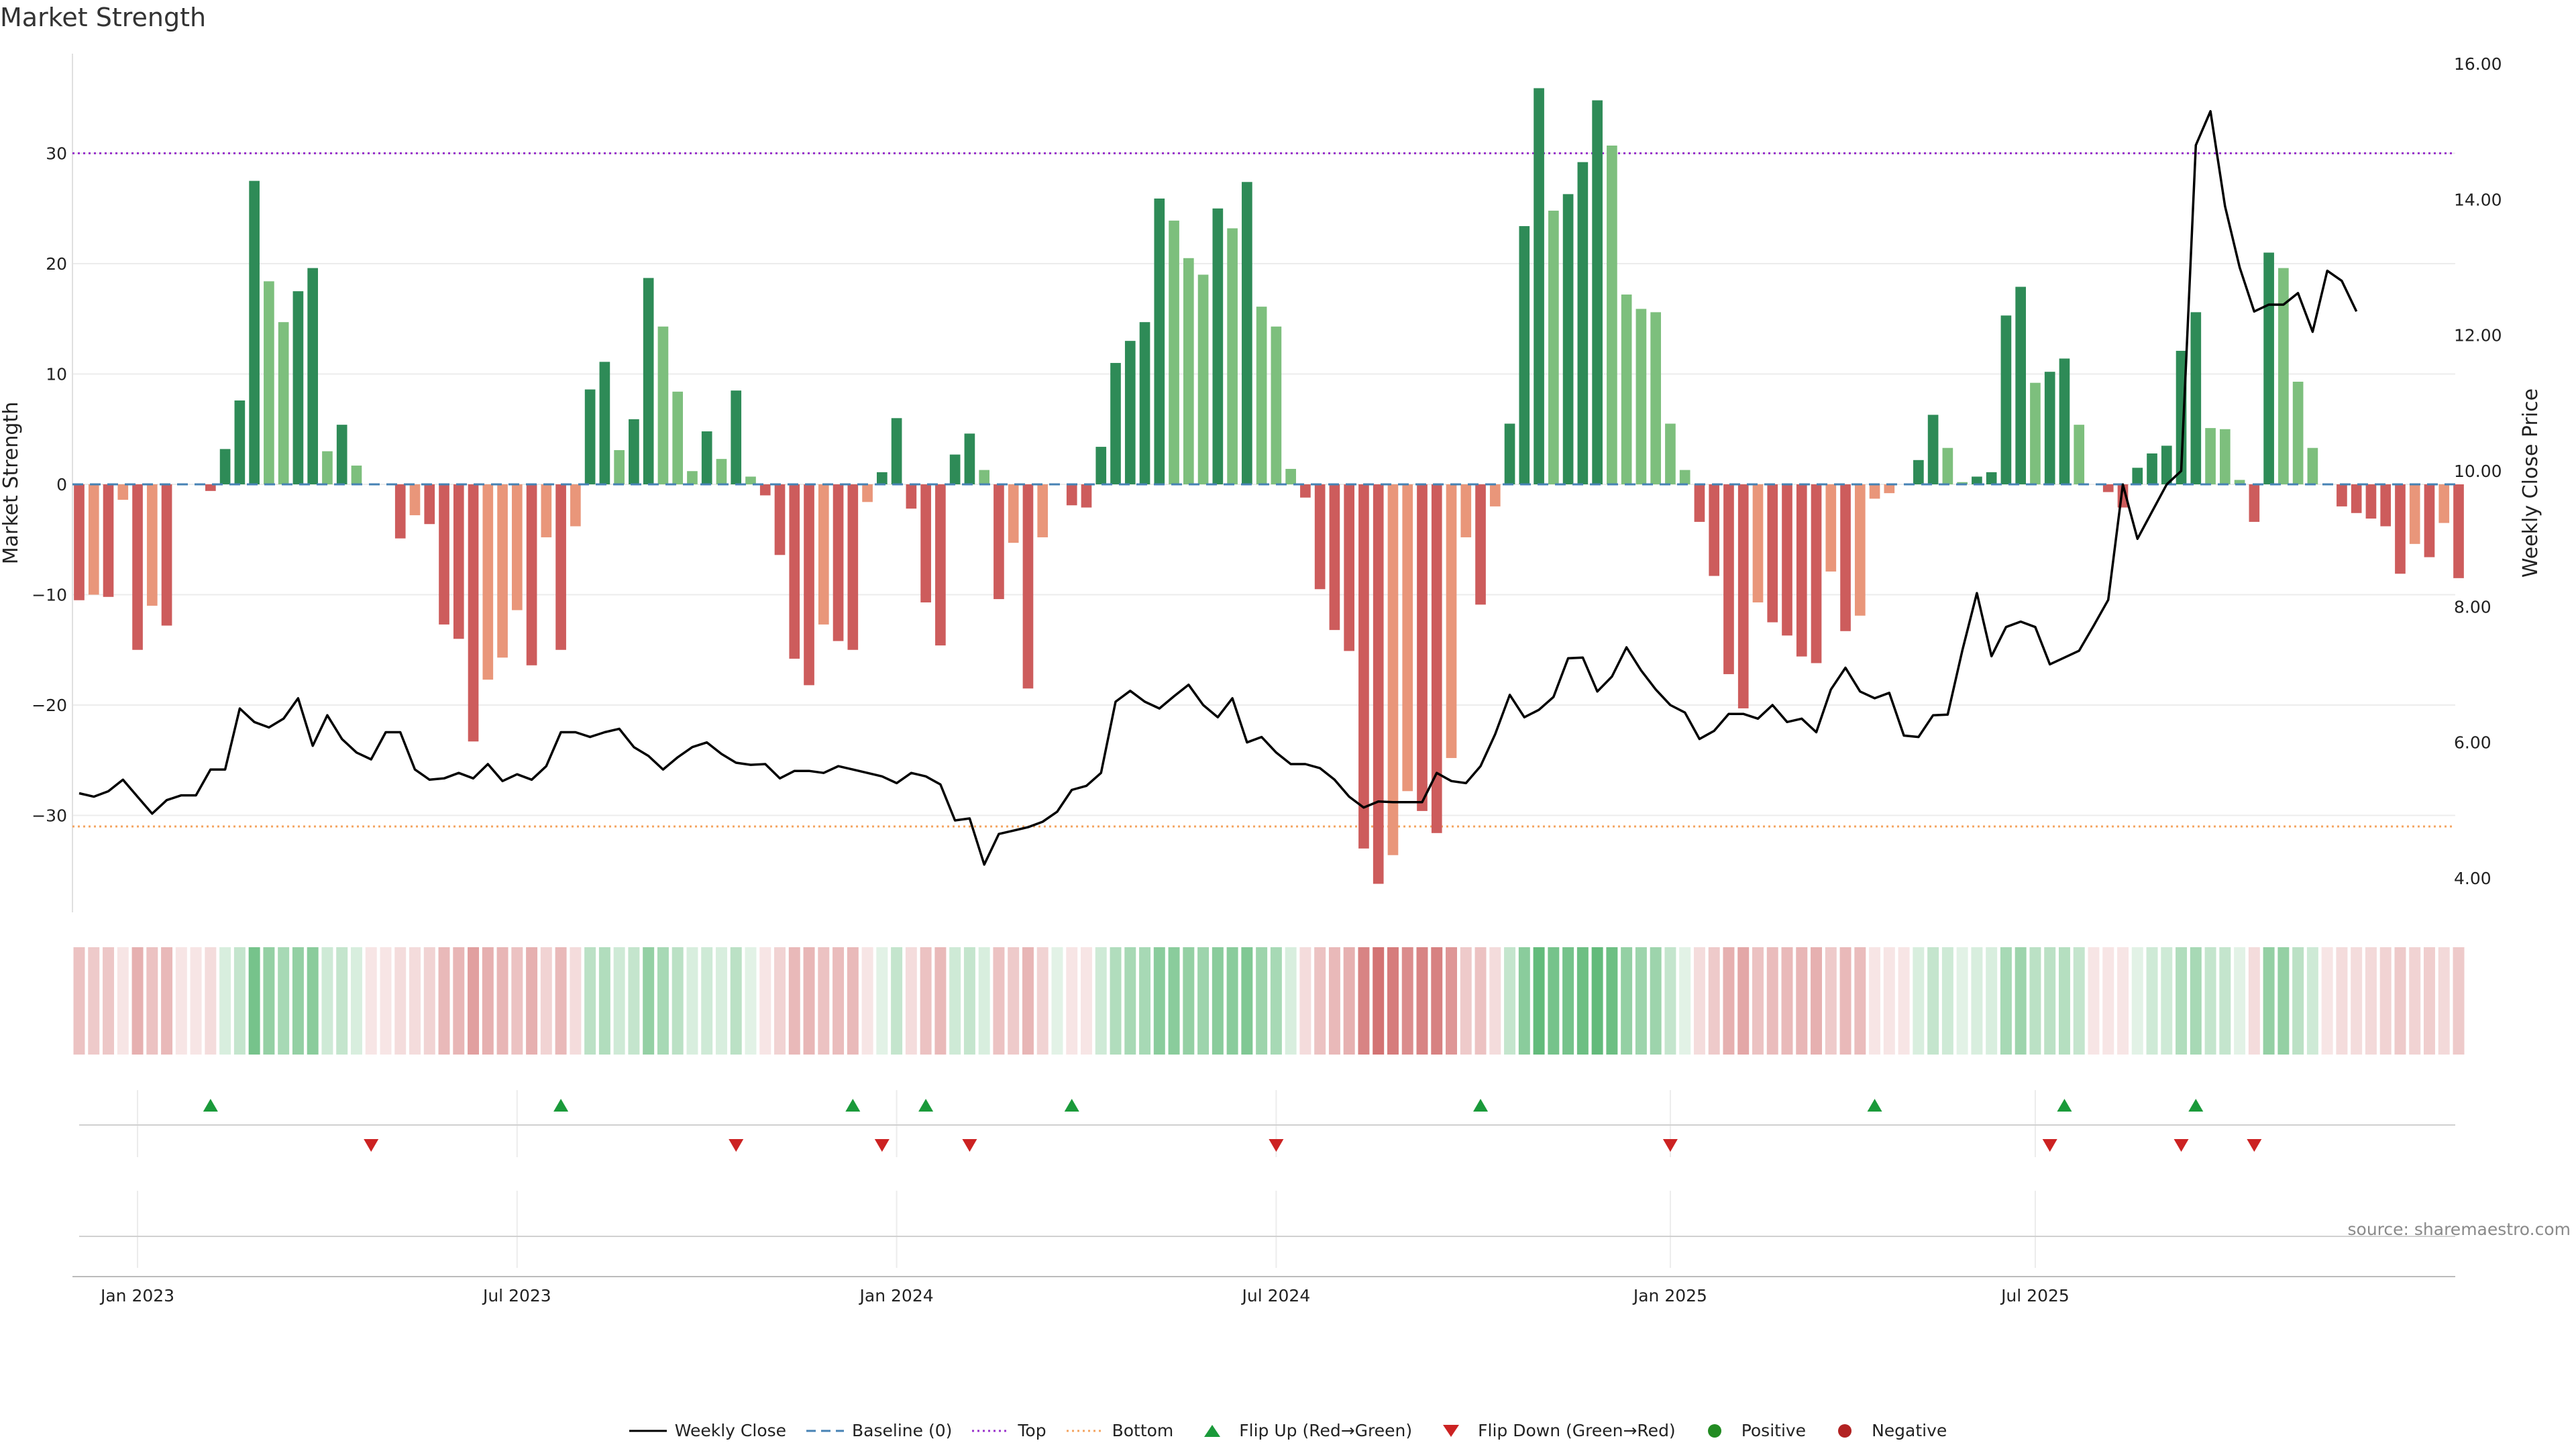  What do you see at coordinates (2530, 483) in the screenshot?
I see `y-axis-right-title: Weekly Close Price` at bounding box center [2530, 483].